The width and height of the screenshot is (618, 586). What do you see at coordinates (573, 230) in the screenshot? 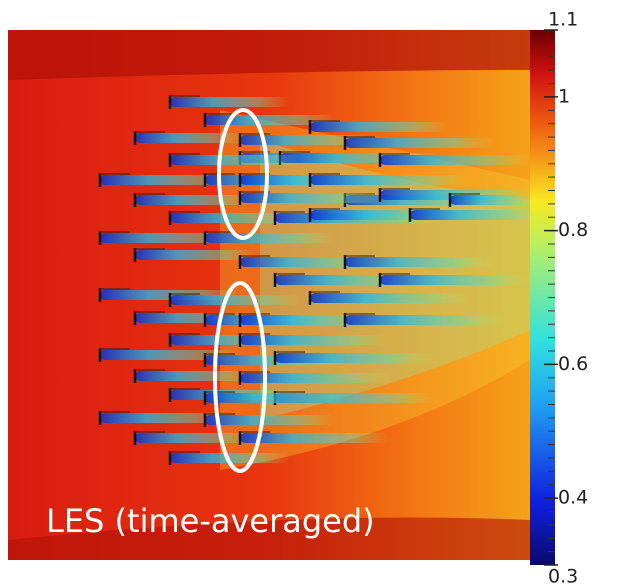
I see `colorbar-tick-label: 0.8` at bounding box center [573, 230].